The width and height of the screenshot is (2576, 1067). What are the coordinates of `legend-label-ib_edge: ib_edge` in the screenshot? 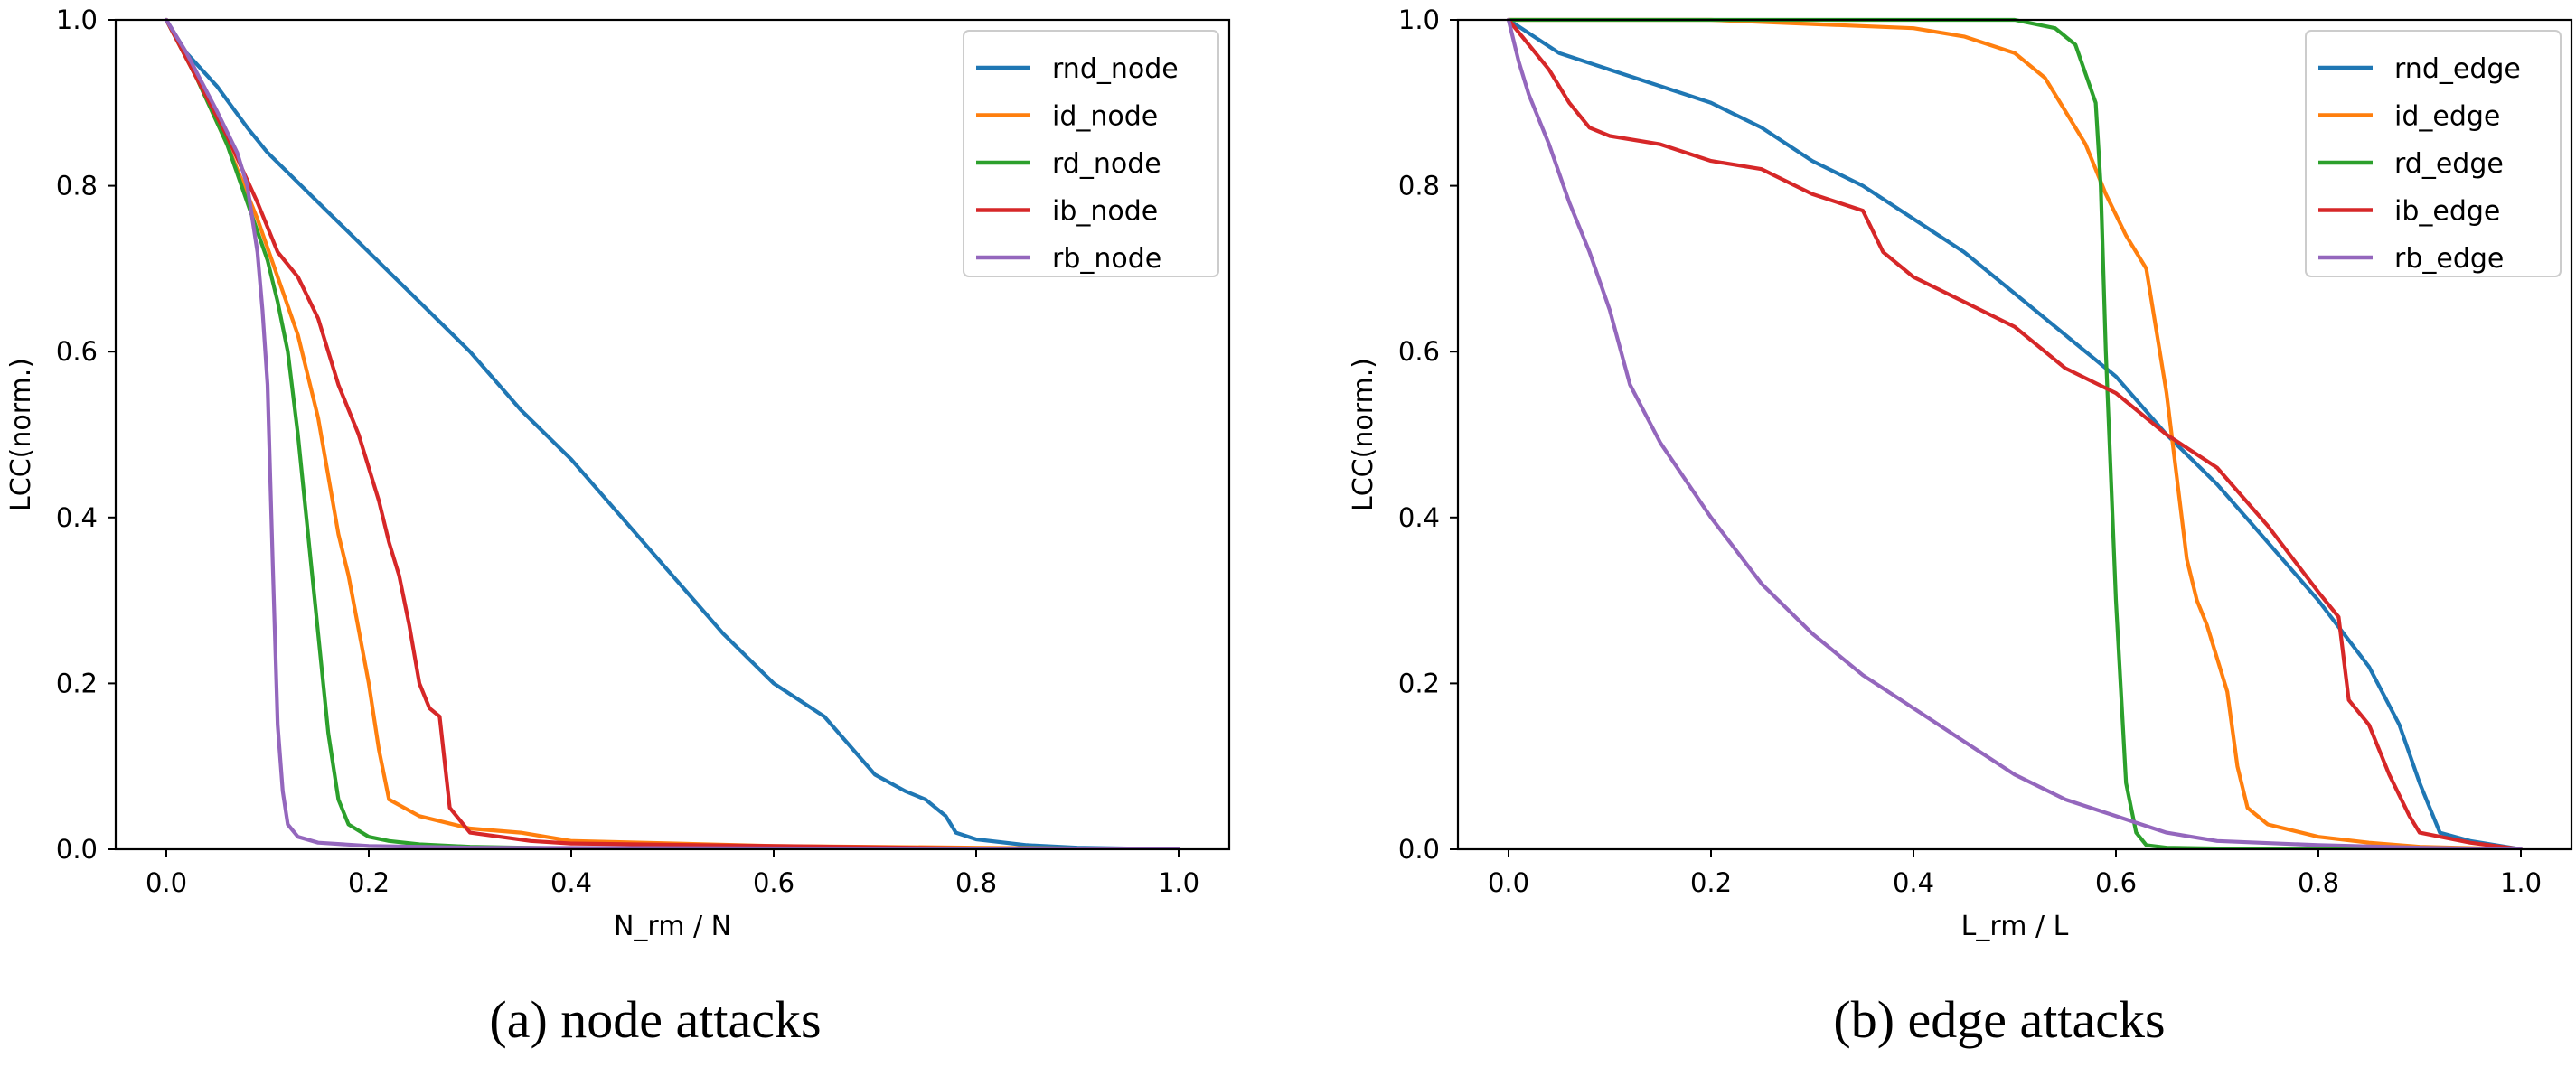 It's located at (2447, 212).